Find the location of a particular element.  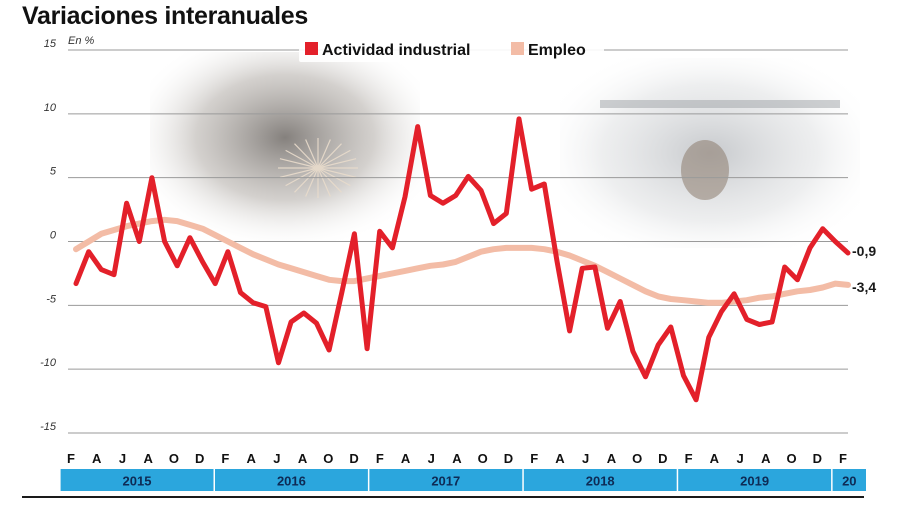

year-label: 2017 is located at coordinates (445, 481).